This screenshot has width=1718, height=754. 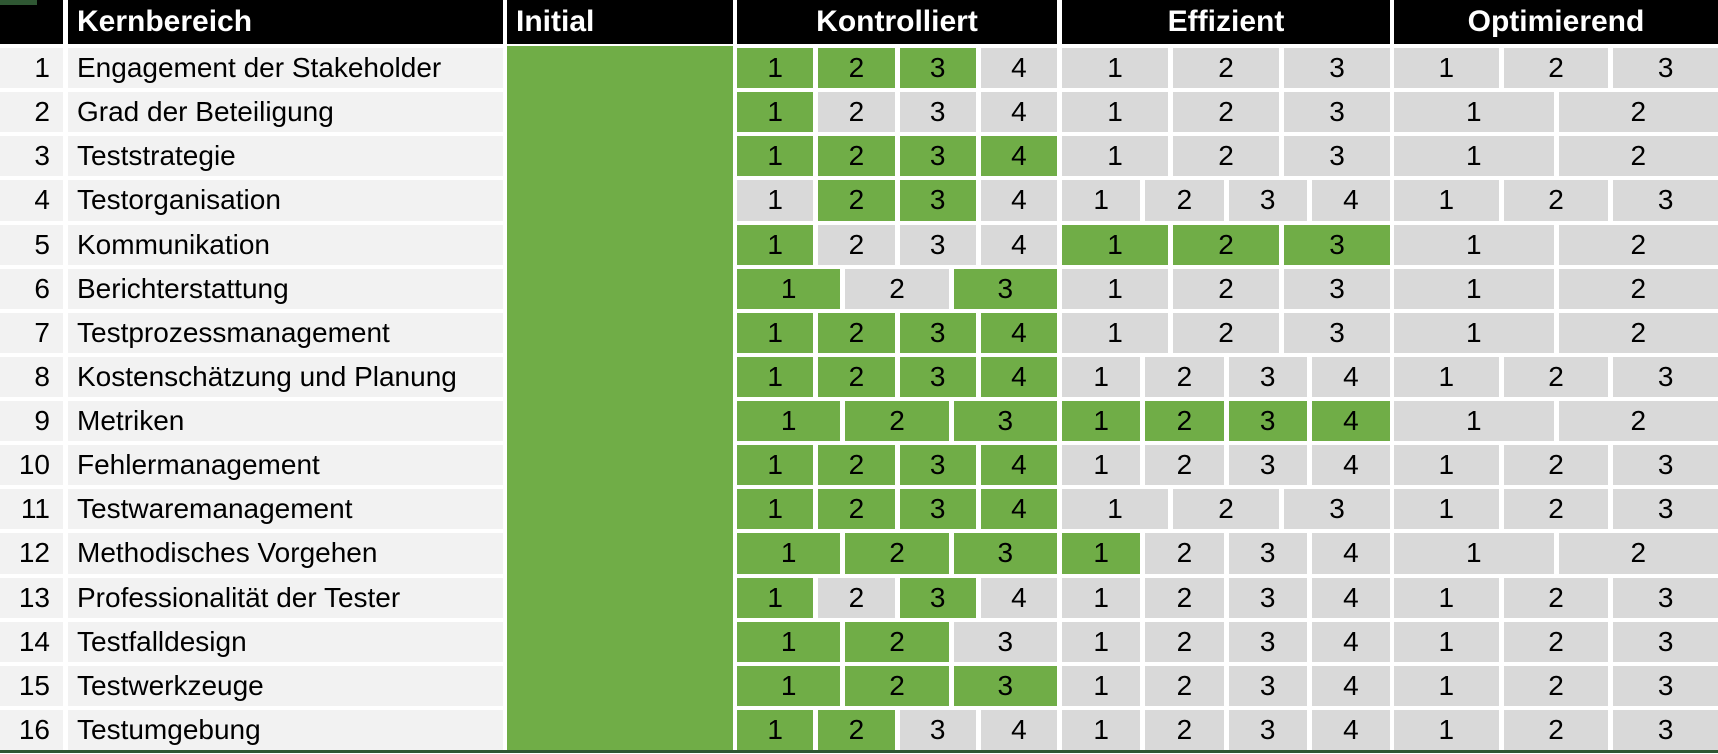 What do you see at coordinates (620, 398) in the screenshot?
I see `initial-column-block` at bounding box center [620, 398].